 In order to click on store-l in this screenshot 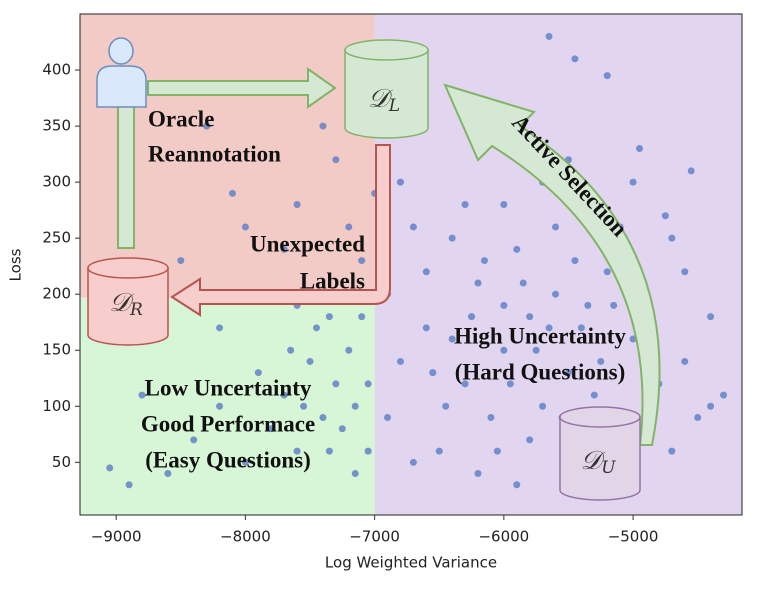, I will do `click(386, 89)`.